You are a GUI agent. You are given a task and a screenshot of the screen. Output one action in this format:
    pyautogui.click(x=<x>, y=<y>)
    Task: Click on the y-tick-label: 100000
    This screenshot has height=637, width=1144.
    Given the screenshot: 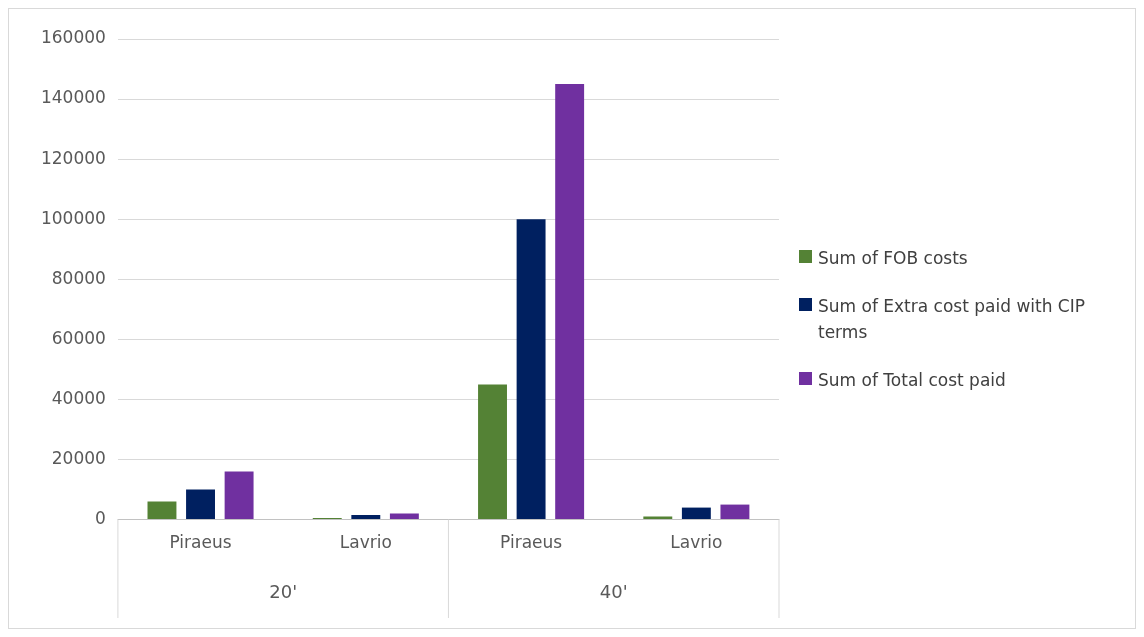 What is the action you would take?
    pyautogui.click(x=73, y=217)
    